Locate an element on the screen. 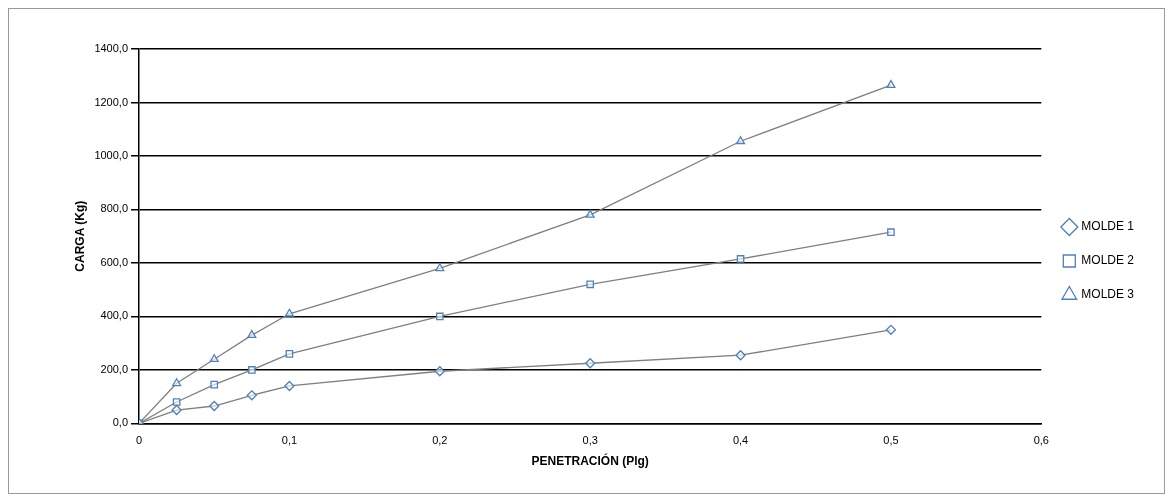 The height and width of the screenshot is (500, 1171). x-tick-label: 0,4 is located at coordinates (740, 440).